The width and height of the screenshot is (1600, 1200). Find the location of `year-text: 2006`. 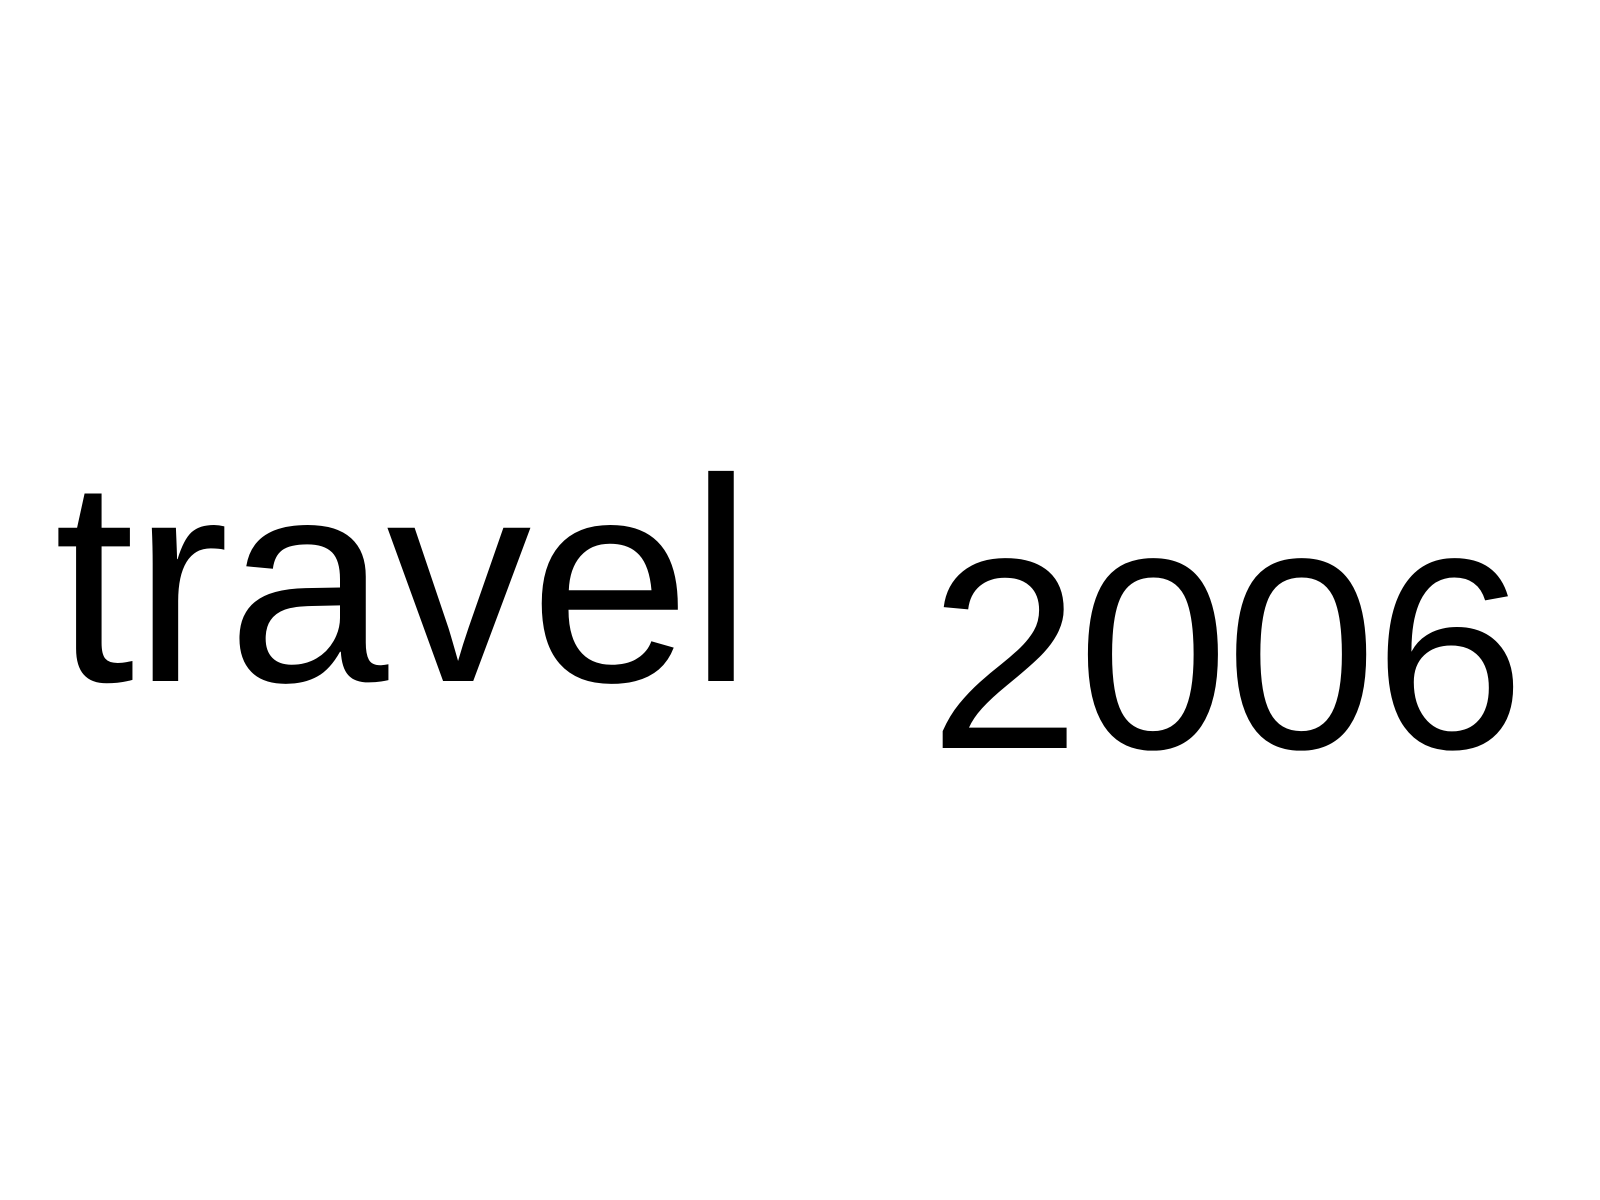

year-text: 2006 is located at coordinates (1227, 654).